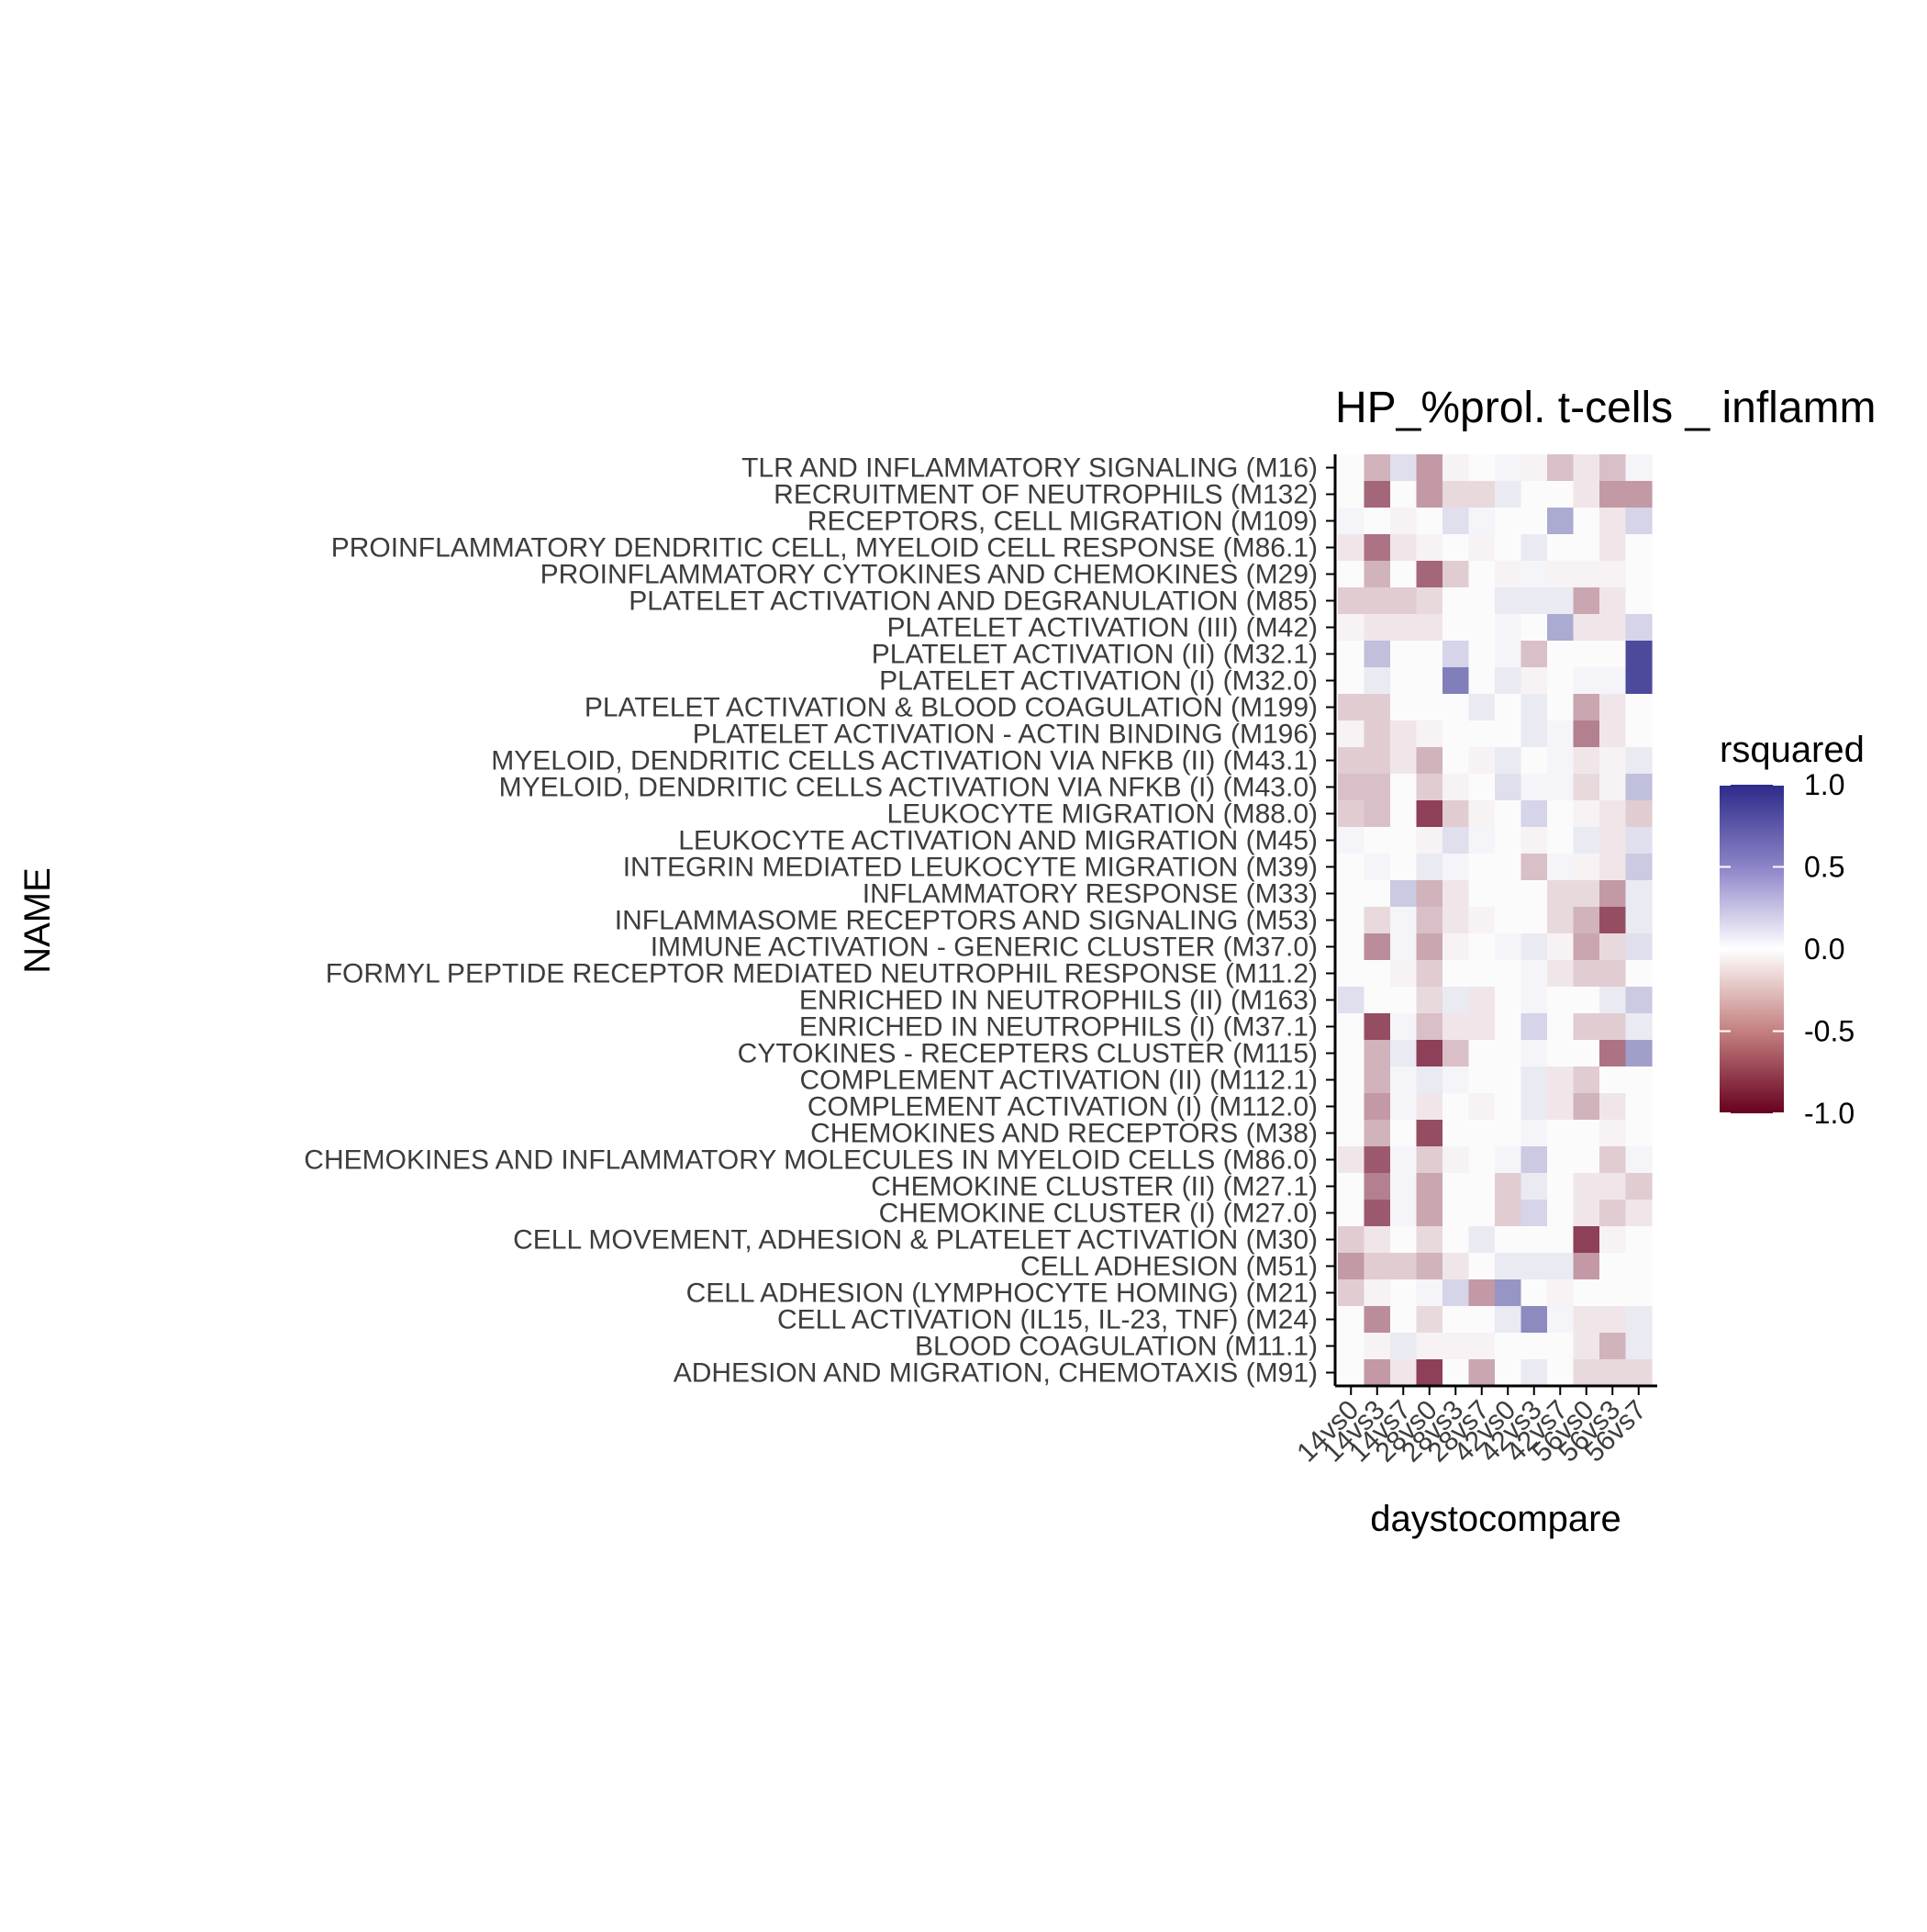  Describe the element at coordinates (1064, 1134) in the screenshot. I see `row-label: CHEMOKINES AND RECEPTORS (M38)` at that location.